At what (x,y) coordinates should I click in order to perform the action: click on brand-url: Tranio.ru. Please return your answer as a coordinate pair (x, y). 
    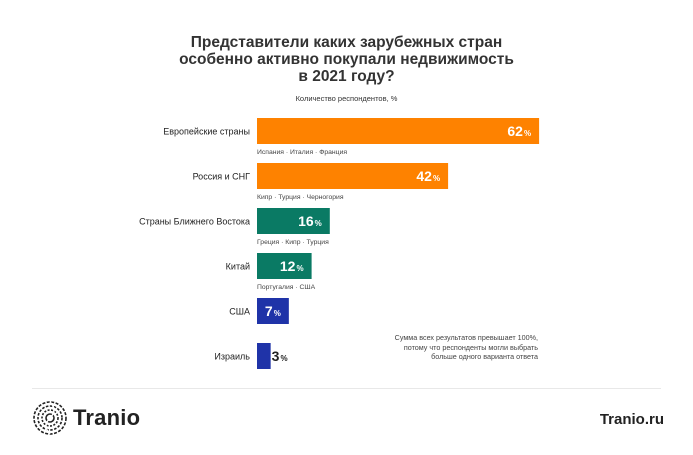
    Looking at the image, I should click on (631, 419).